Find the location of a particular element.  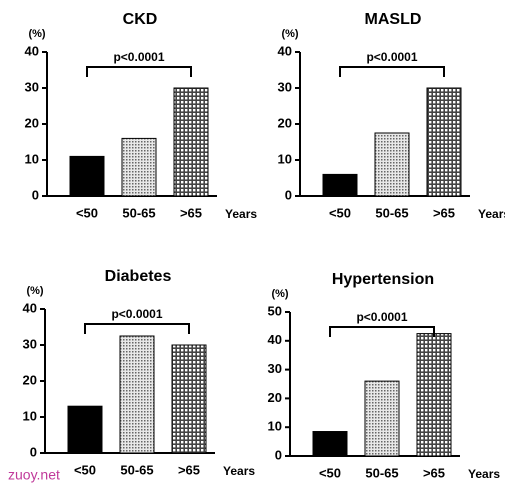

chart-title: Diabetes is located at coordinates (138, 276).